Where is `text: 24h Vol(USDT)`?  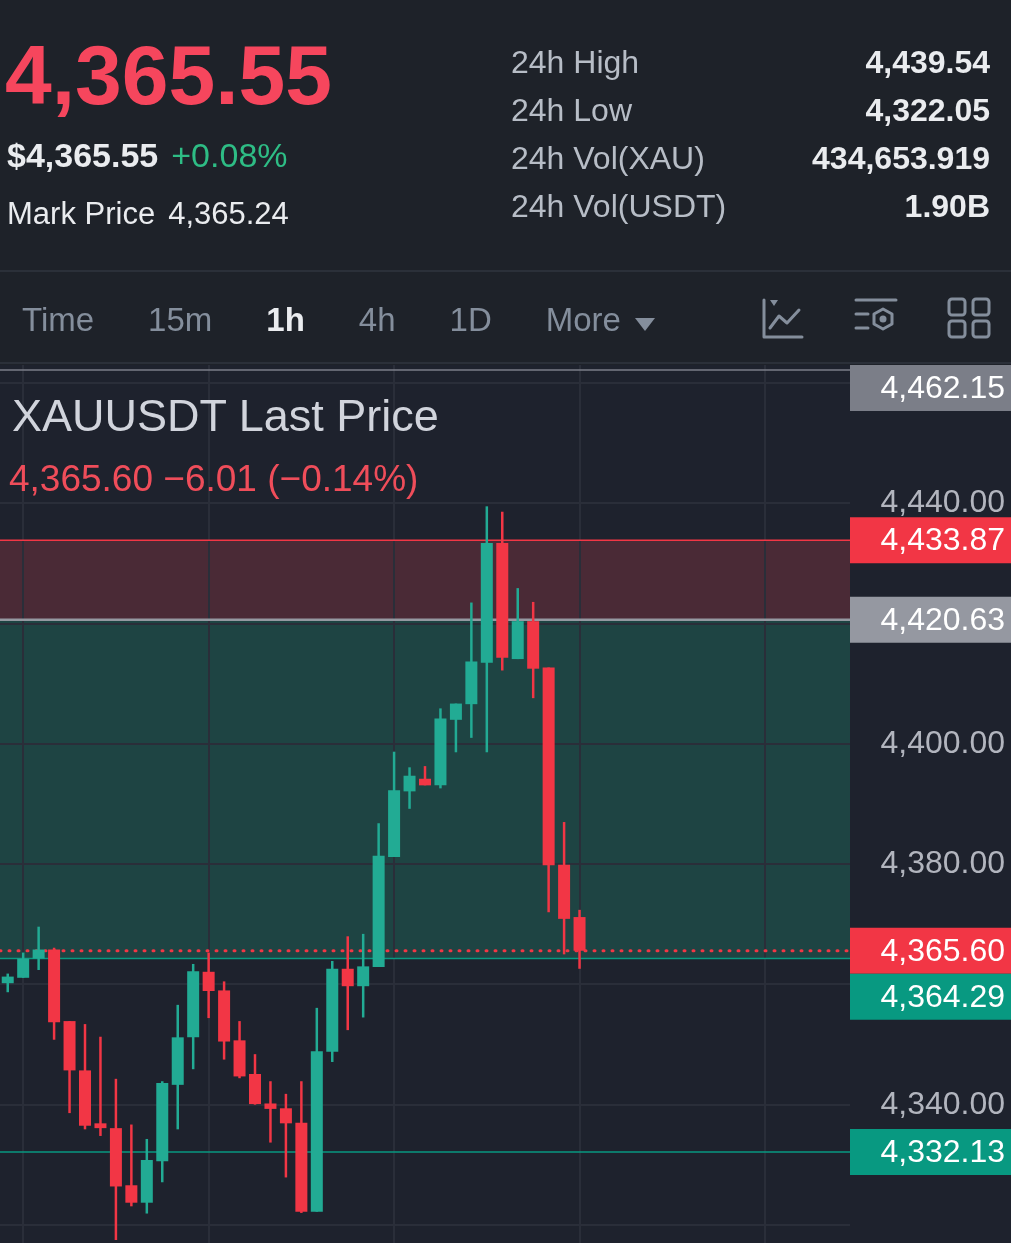
text: 24h Vol(USDT) is located at coordinates (619, 206).